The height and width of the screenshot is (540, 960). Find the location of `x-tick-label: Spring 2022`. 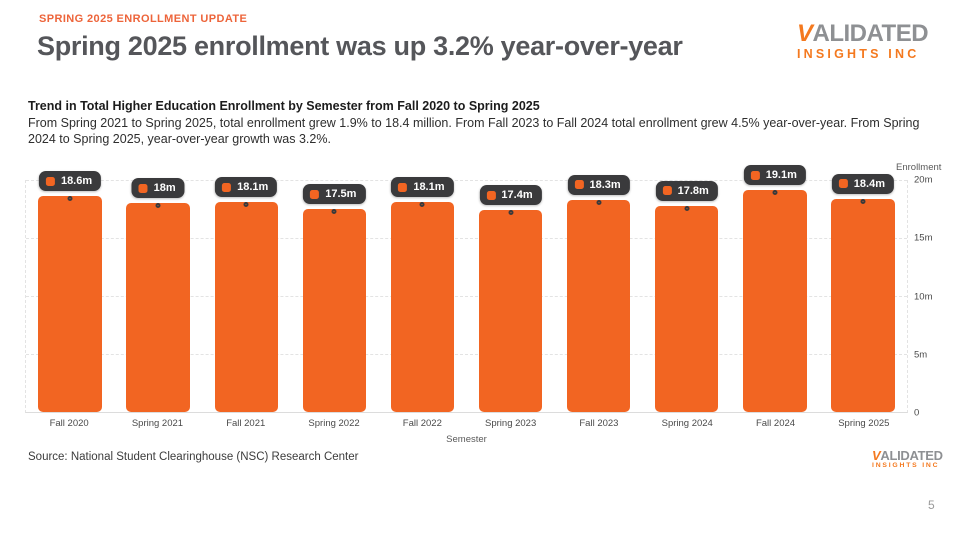

x-tick-label: Spring 2022 is located at coordinates (334, 423).